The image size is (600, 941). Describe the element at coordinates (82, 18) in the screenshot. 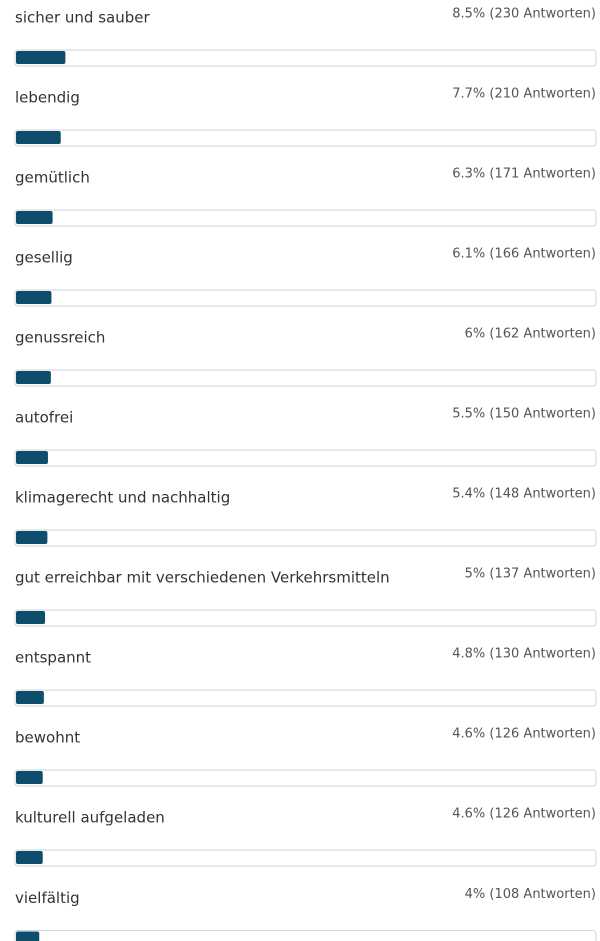

I see `option-label: sicher und sauber` at that location.